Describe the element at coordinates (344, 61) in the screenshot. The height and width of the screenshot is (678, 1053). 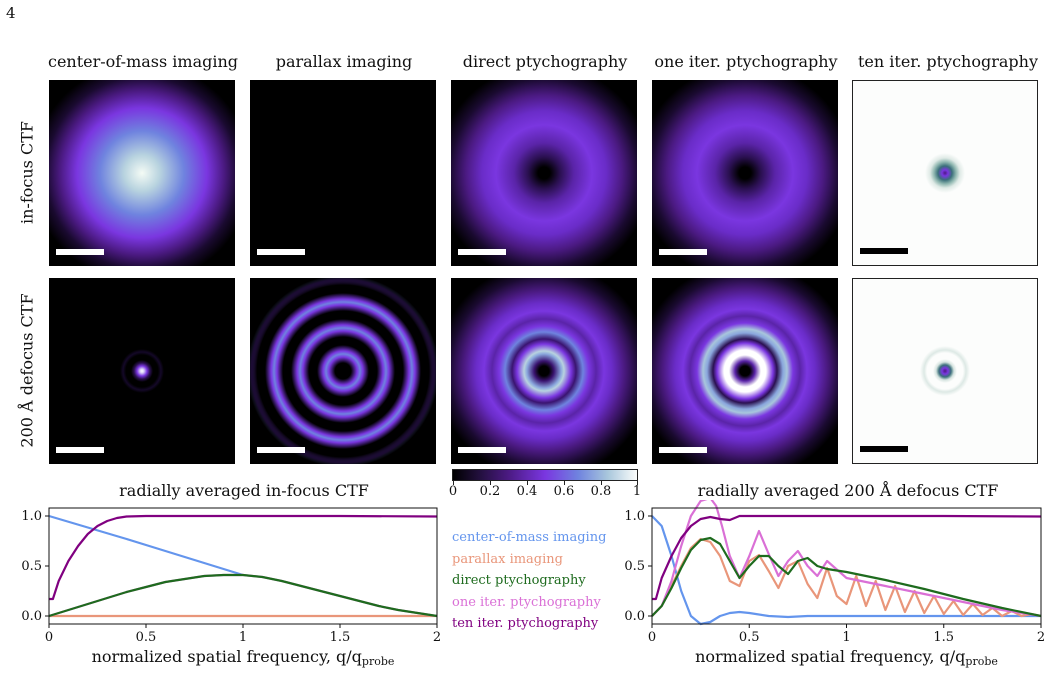
I see `column-title-parallax: parallax imaging` at that location.